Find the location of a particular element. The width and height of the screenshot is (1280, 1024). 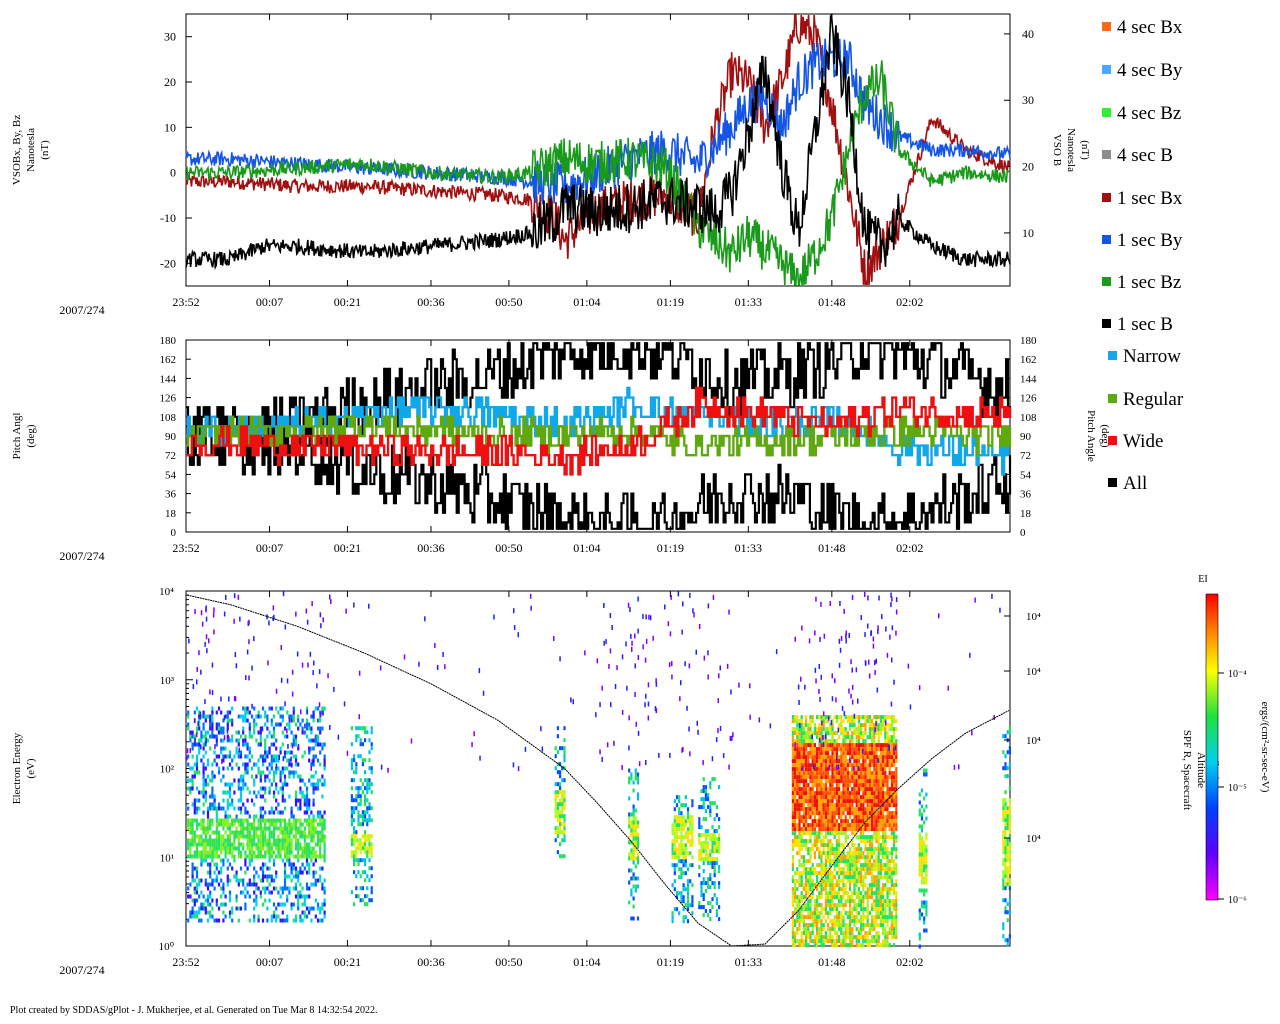

legend-label: All is located at coordinates (1135, 483).